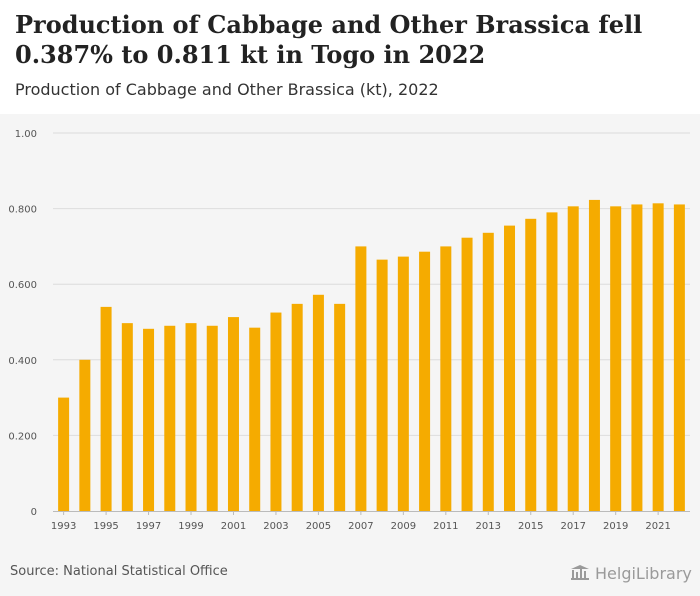 The height and width of the screenshot is (596, 700). What do you see at coordinates (233, 414) in the screenshot?
I see `bar-2001` at bounding box center [233, 414].